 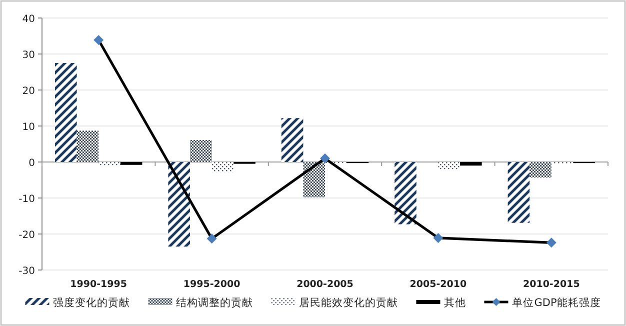 I want to click on y-tick-label: 20, so click(x=28, y=91).